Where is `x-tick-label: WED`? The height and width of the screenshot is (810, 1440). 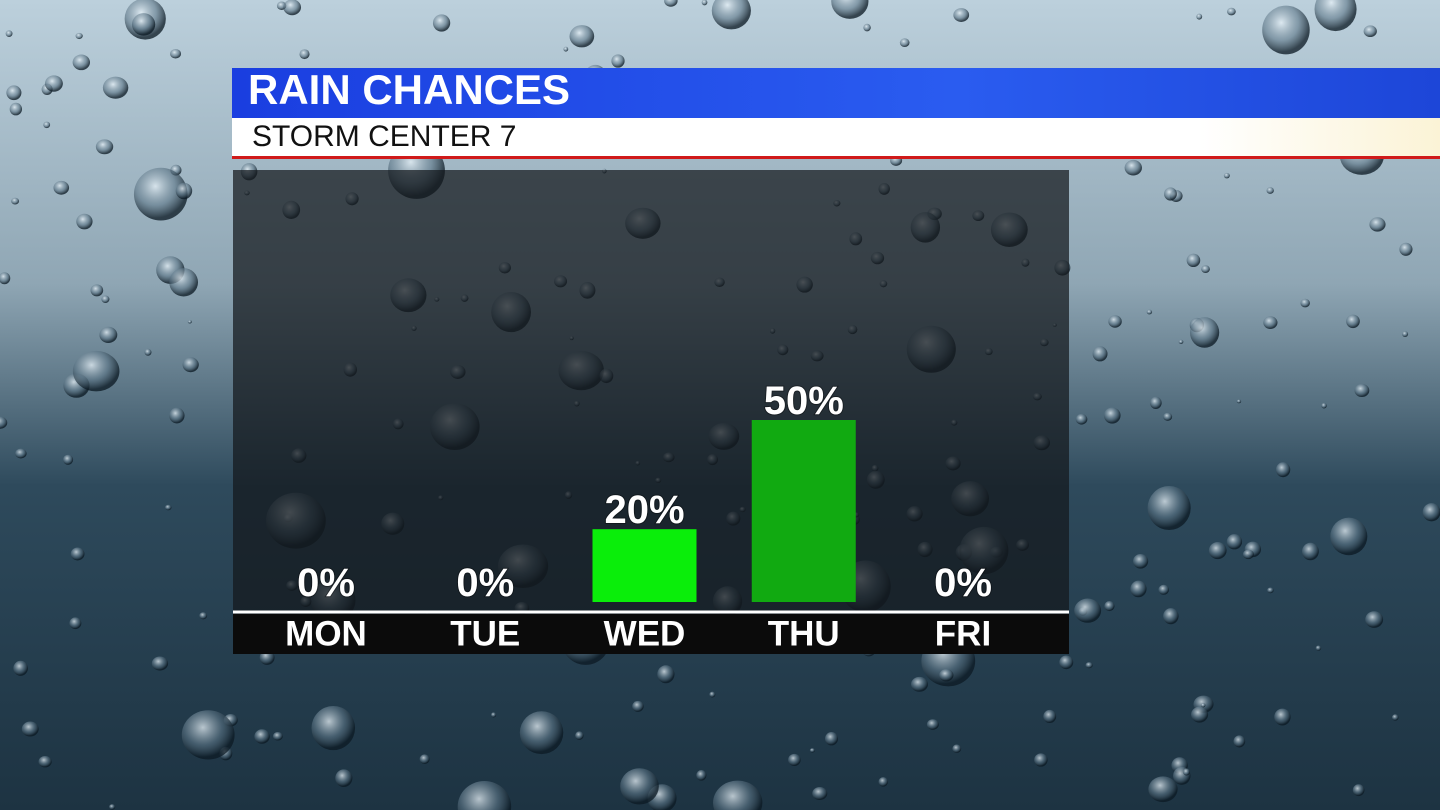
x-tick-label: WED is located at coordinates (645, 633).